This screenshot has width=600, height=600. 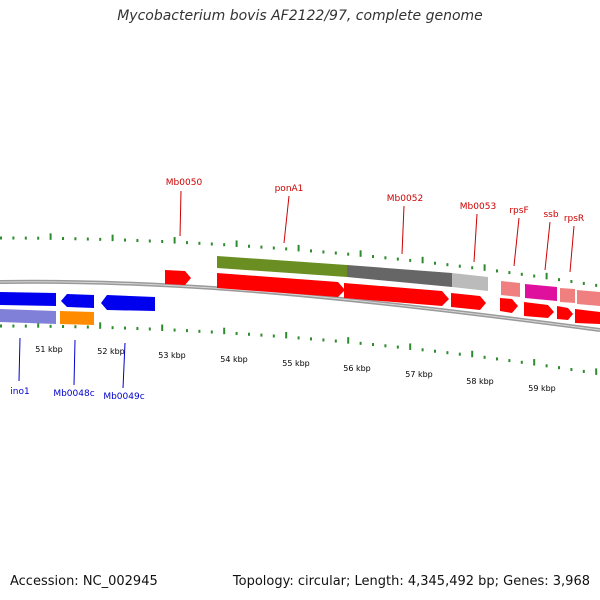 What do you see at coordinates (565, 313) in the screenshot?
I see `gene-arrow-rpsR` at bounding box center [565, 313].